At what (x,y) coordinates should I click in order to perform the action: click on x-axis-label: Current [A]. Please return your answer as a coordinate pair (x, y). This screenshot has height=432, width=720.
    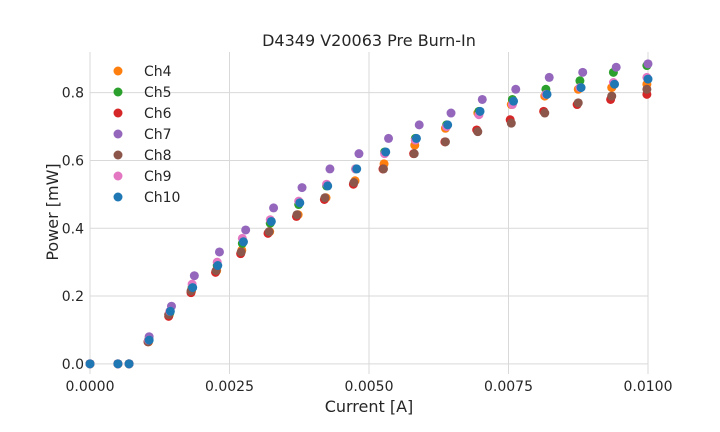
    Looking at the image, I should click on (369, 406).